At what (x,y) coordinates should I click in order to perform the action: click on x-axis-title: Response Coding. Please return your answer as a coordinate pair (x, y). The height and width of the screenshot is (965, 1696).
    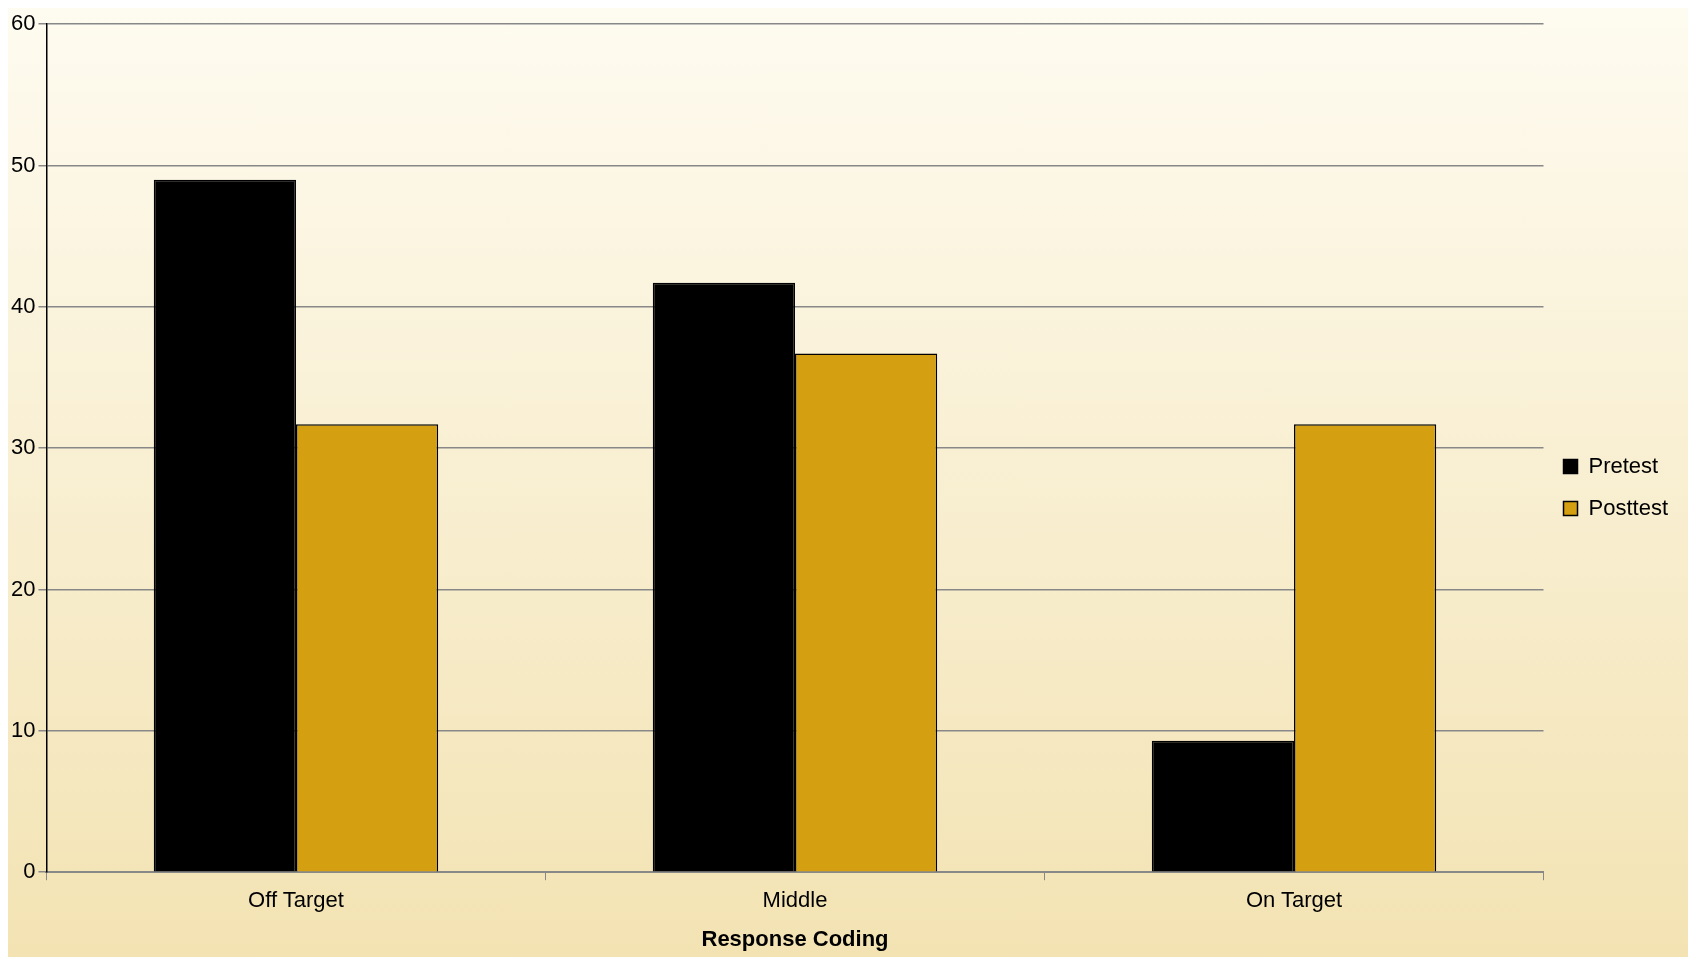
    Looking at the image, I should click on (795, 938).